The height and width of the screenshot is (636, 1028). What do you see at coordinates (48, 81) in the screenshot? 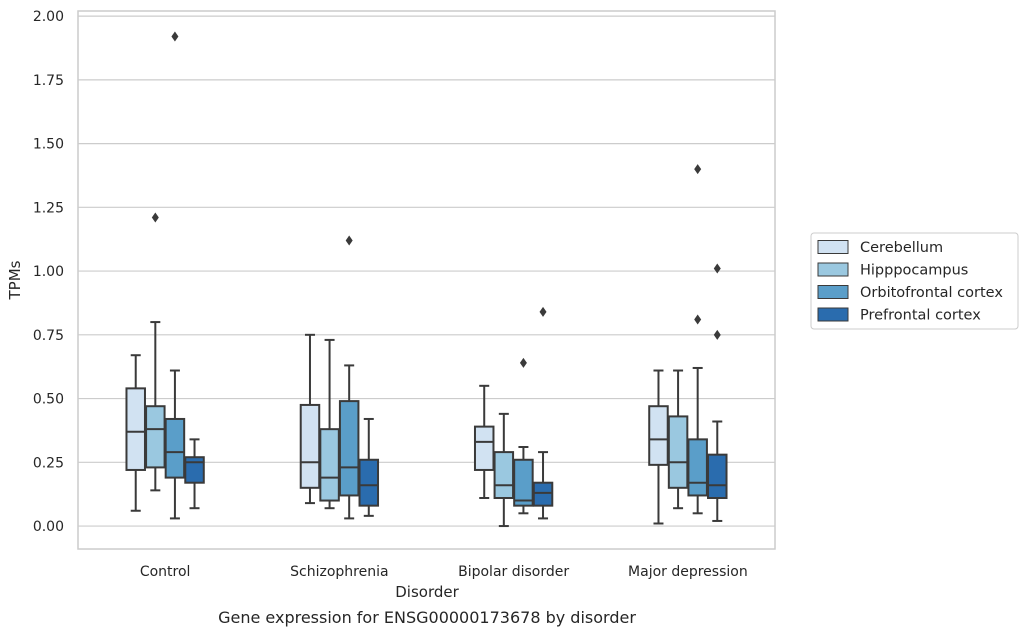
I see `y-tick-label: 1.75` at bounding box center [48, 81].